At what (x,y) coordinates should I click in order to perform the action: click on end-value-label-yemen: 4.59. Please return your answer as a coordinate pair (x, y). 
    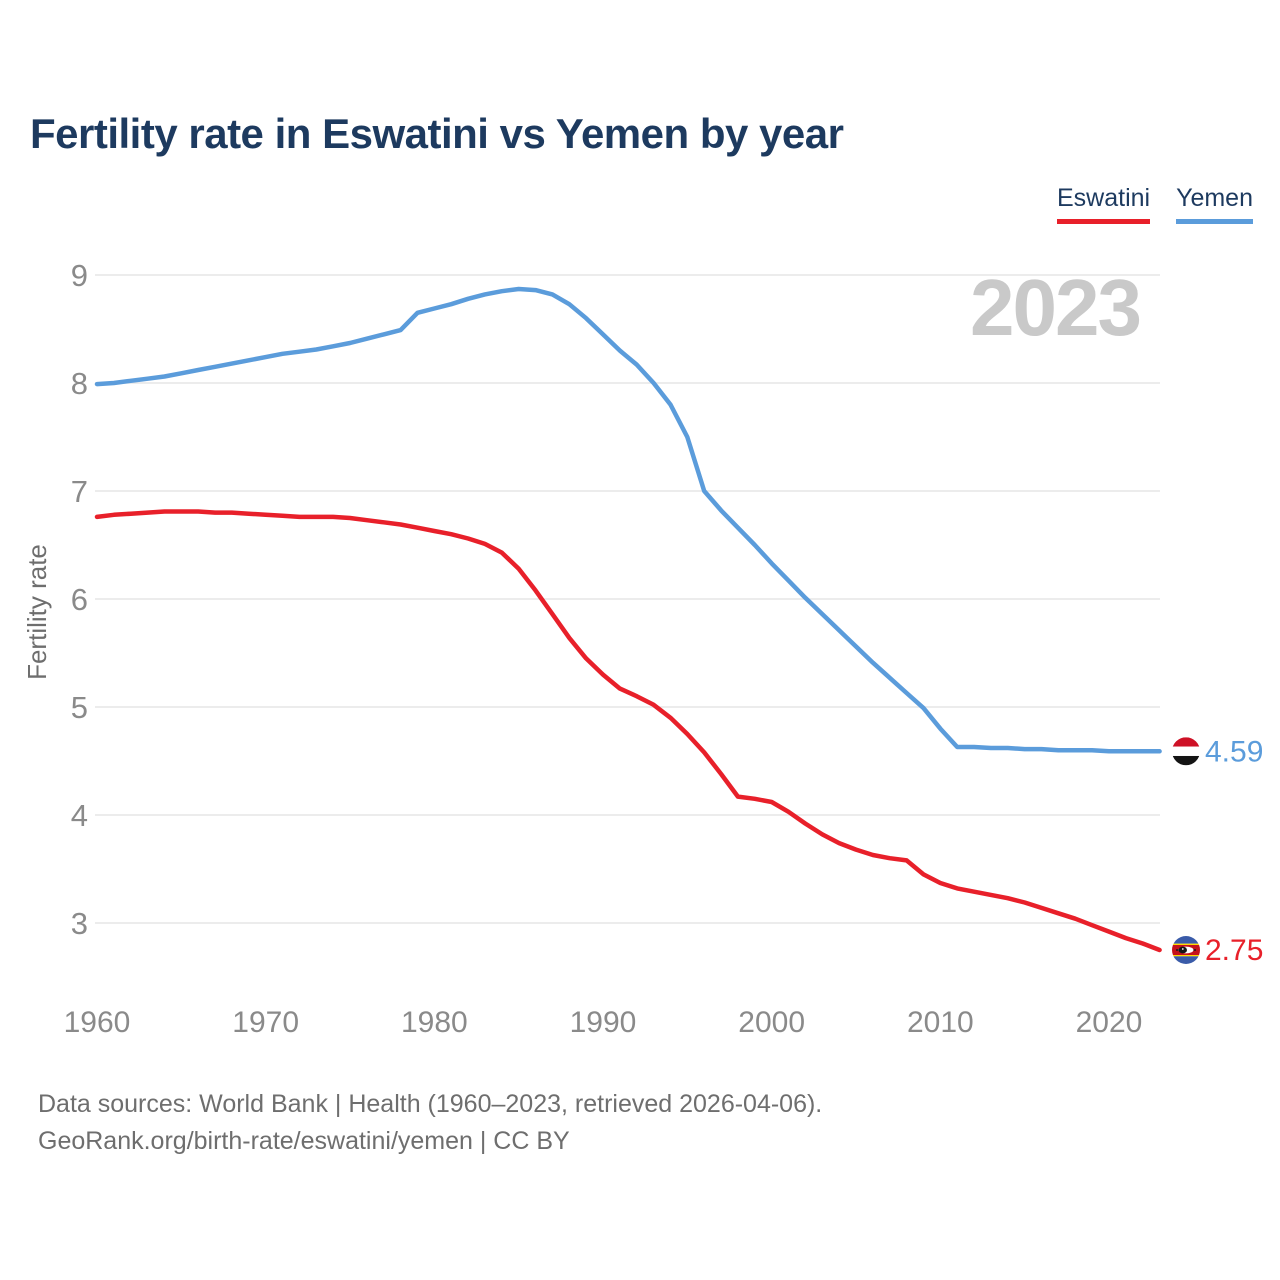
    Looking at the image, I should click on (1234, 751).